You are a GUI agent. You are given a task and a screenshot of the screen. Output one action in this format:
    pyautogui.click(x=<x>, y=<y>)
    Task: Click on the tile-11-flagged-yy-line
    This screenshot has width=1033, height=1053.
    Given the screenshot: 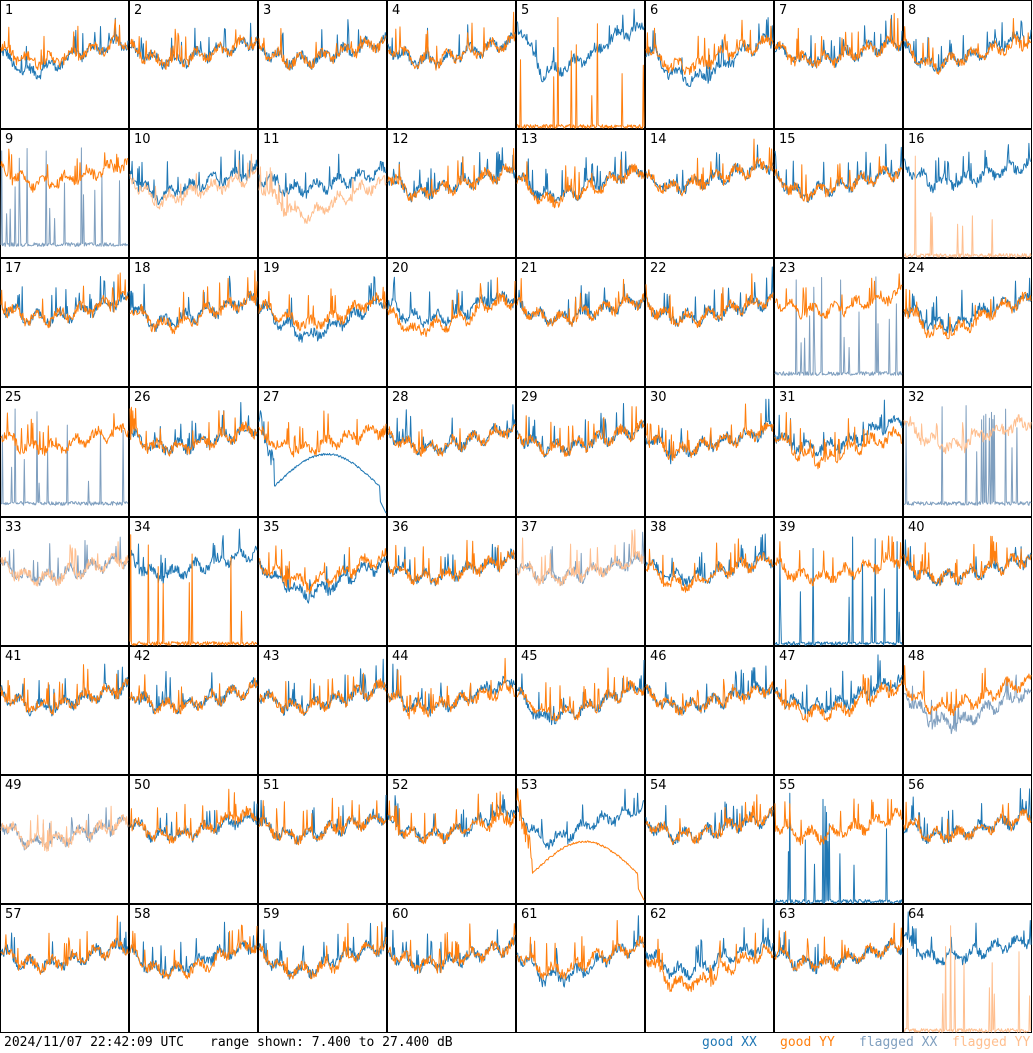 What is the action you would take?
    pyautogui.click(x=322, y=195)
    